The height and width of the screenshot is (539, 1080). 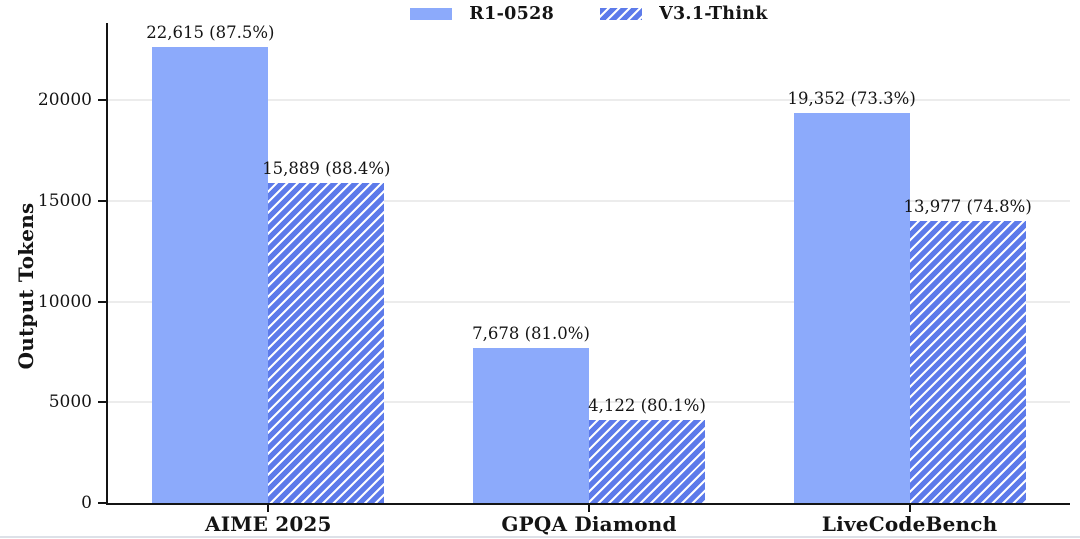 I want to click on legend-swatch-hatched, so click(x=621, y=14).